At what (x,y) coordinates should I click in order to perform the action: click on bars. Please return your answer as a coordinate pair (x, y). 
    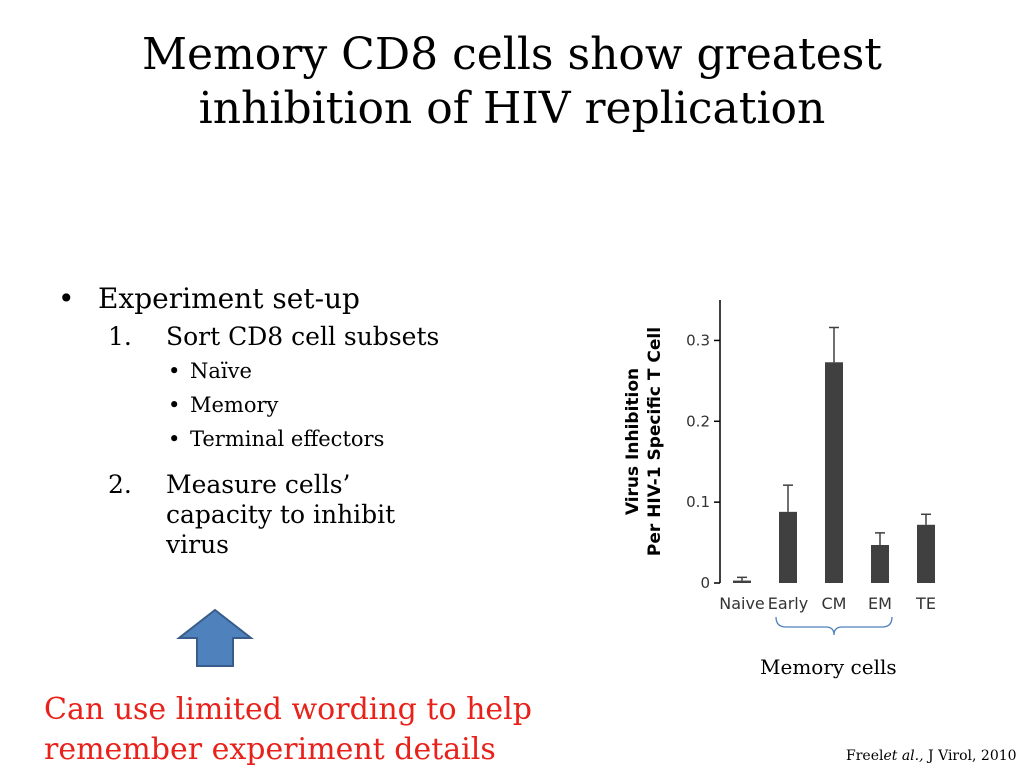
    Looking at the image, I should click on (834, 454).